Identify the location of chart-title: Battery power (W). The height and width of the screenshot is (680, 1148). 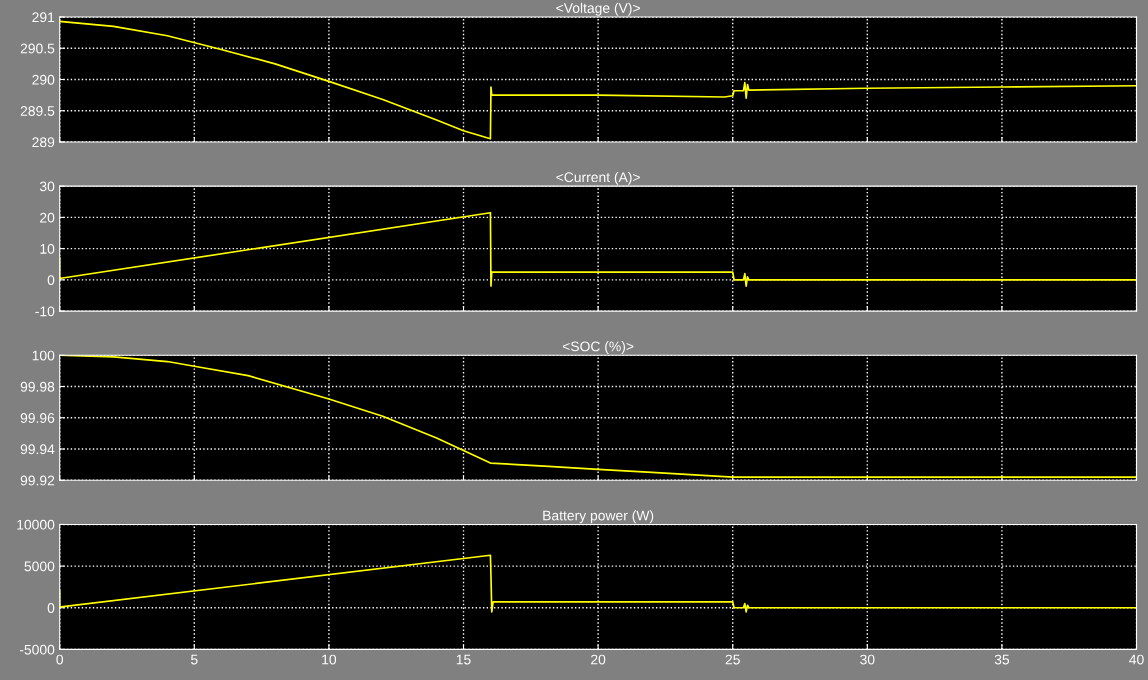
(598, 517).